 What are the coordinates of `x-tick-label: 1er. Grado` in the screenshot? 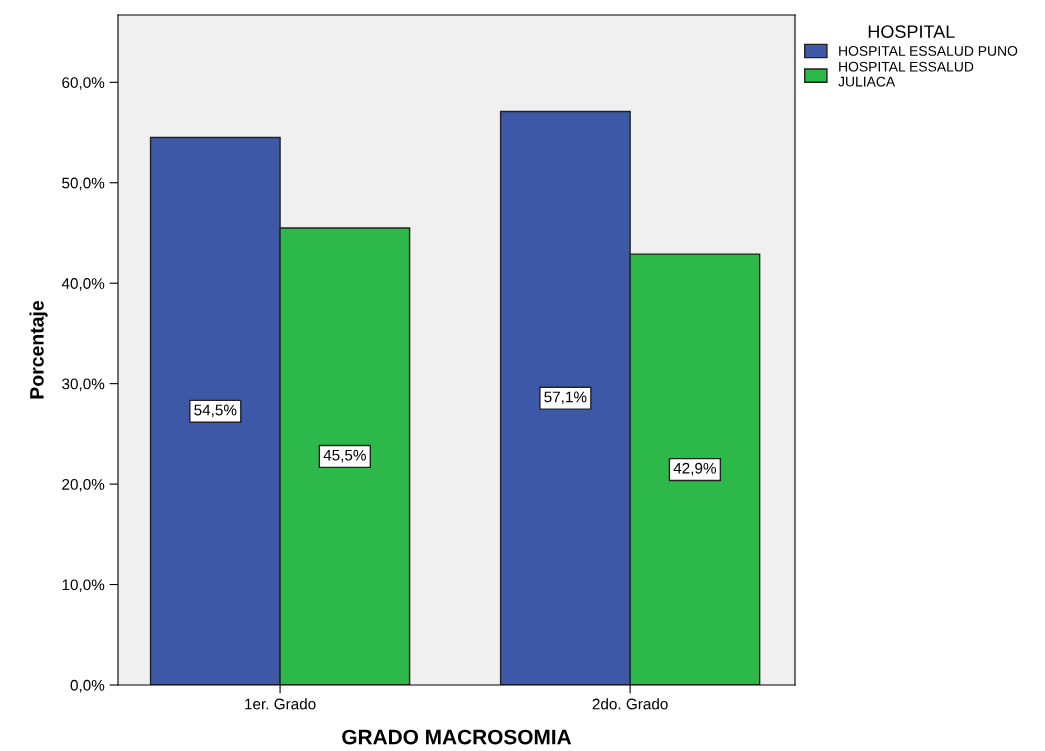 It's located at (280, 704).